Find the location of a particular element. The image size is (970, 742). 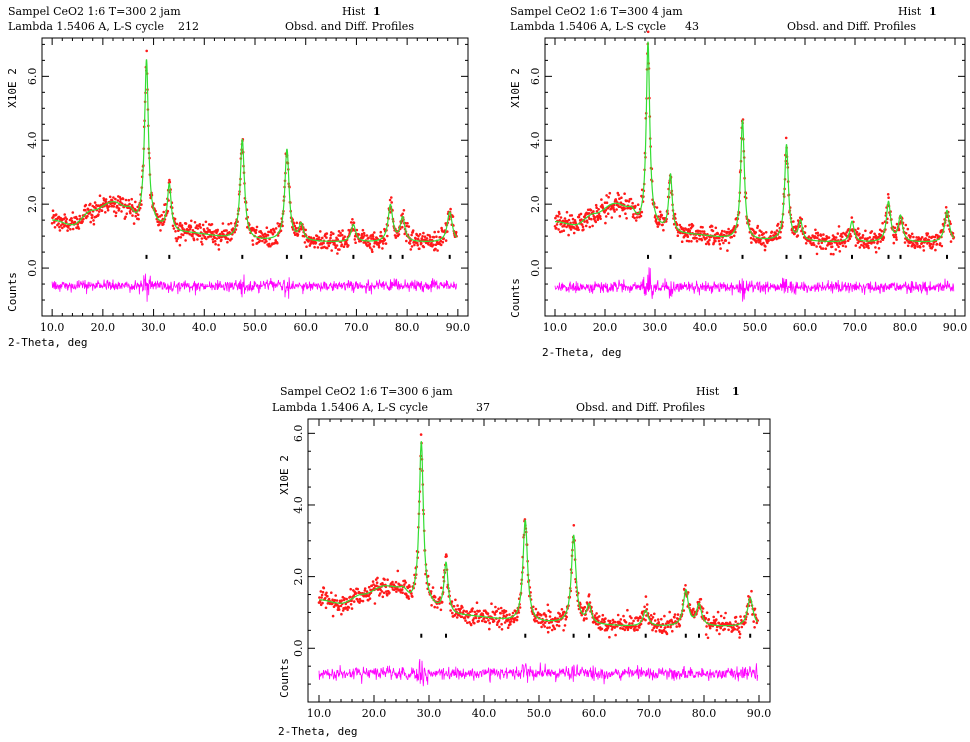

y-axis-scale-label: X10E 2 is located at coordinates (284, 475).